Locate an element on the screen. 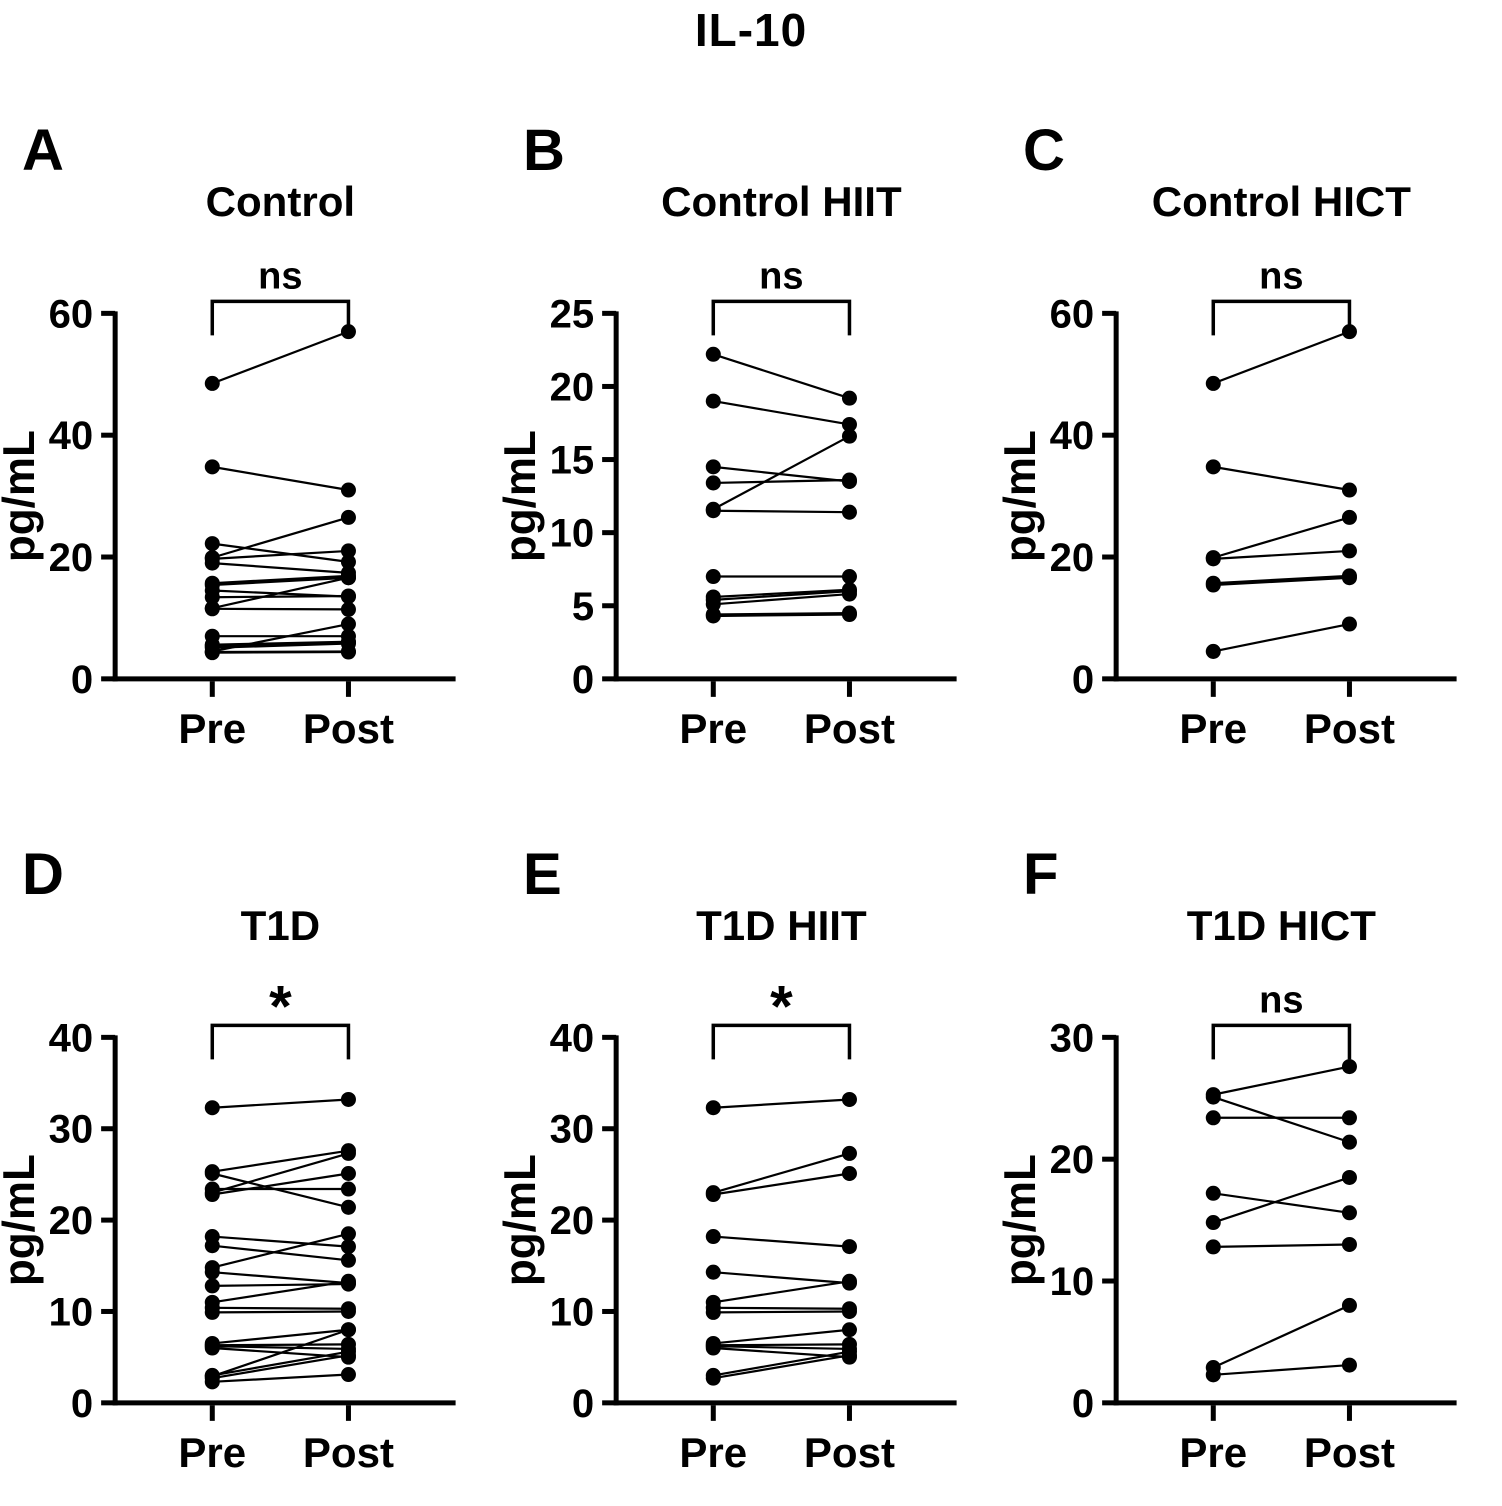 The width and height of the screenshot is (1502, 1506). panel-letter-f: F is located at coordinates (1040, 874).